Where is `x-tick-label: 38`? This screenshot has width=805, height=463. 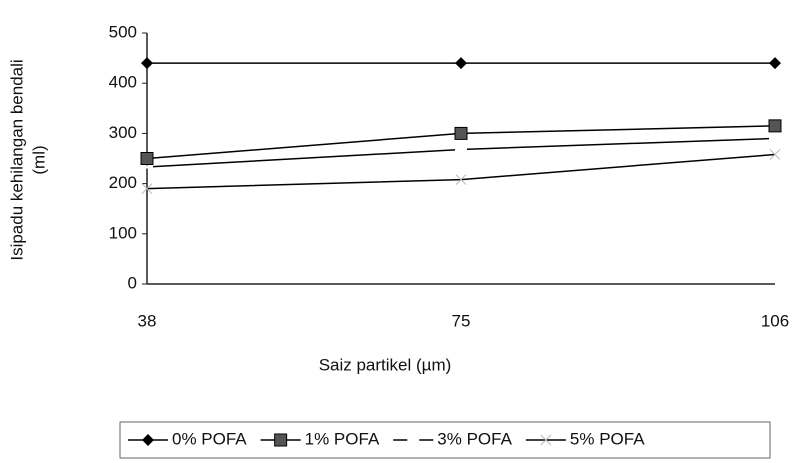 x-tick-label: 38 is located at coordinates (147, 320).